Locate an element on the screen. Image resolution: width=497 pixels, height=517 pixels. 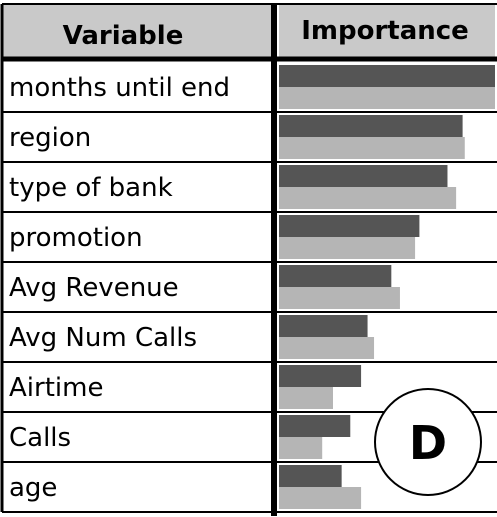
variable-label: Airtime is located at coordinates (56, 388).